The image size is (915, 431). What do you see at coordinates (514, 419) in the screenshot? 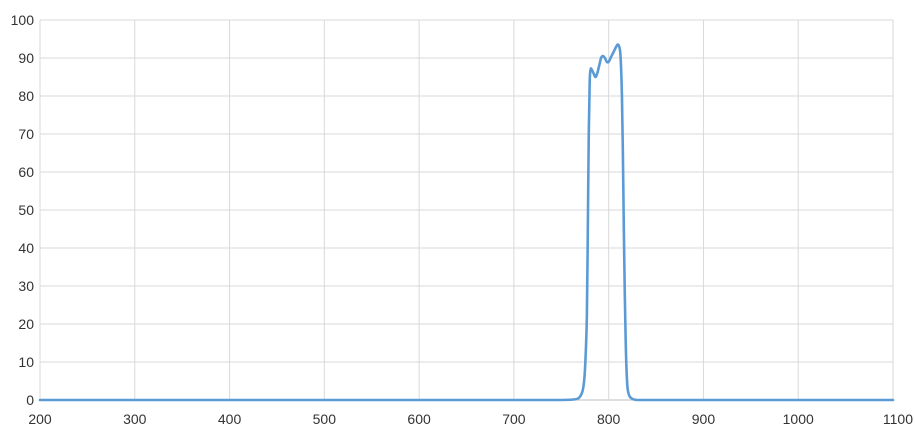
I see `x-tick-label: 700` at bounding box center [514, 419].